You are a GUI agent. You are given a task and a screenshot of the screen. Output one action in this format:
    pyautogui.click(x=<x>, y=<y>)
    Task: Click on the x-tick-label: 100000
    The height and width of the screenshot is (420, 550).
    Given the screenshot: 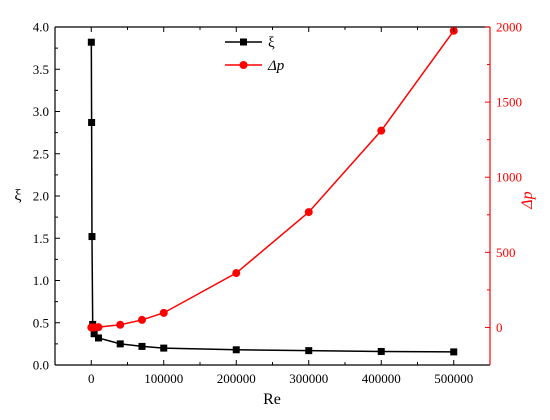 What is the action you would take?
    pyautogui.click(x=163, y=378)
    